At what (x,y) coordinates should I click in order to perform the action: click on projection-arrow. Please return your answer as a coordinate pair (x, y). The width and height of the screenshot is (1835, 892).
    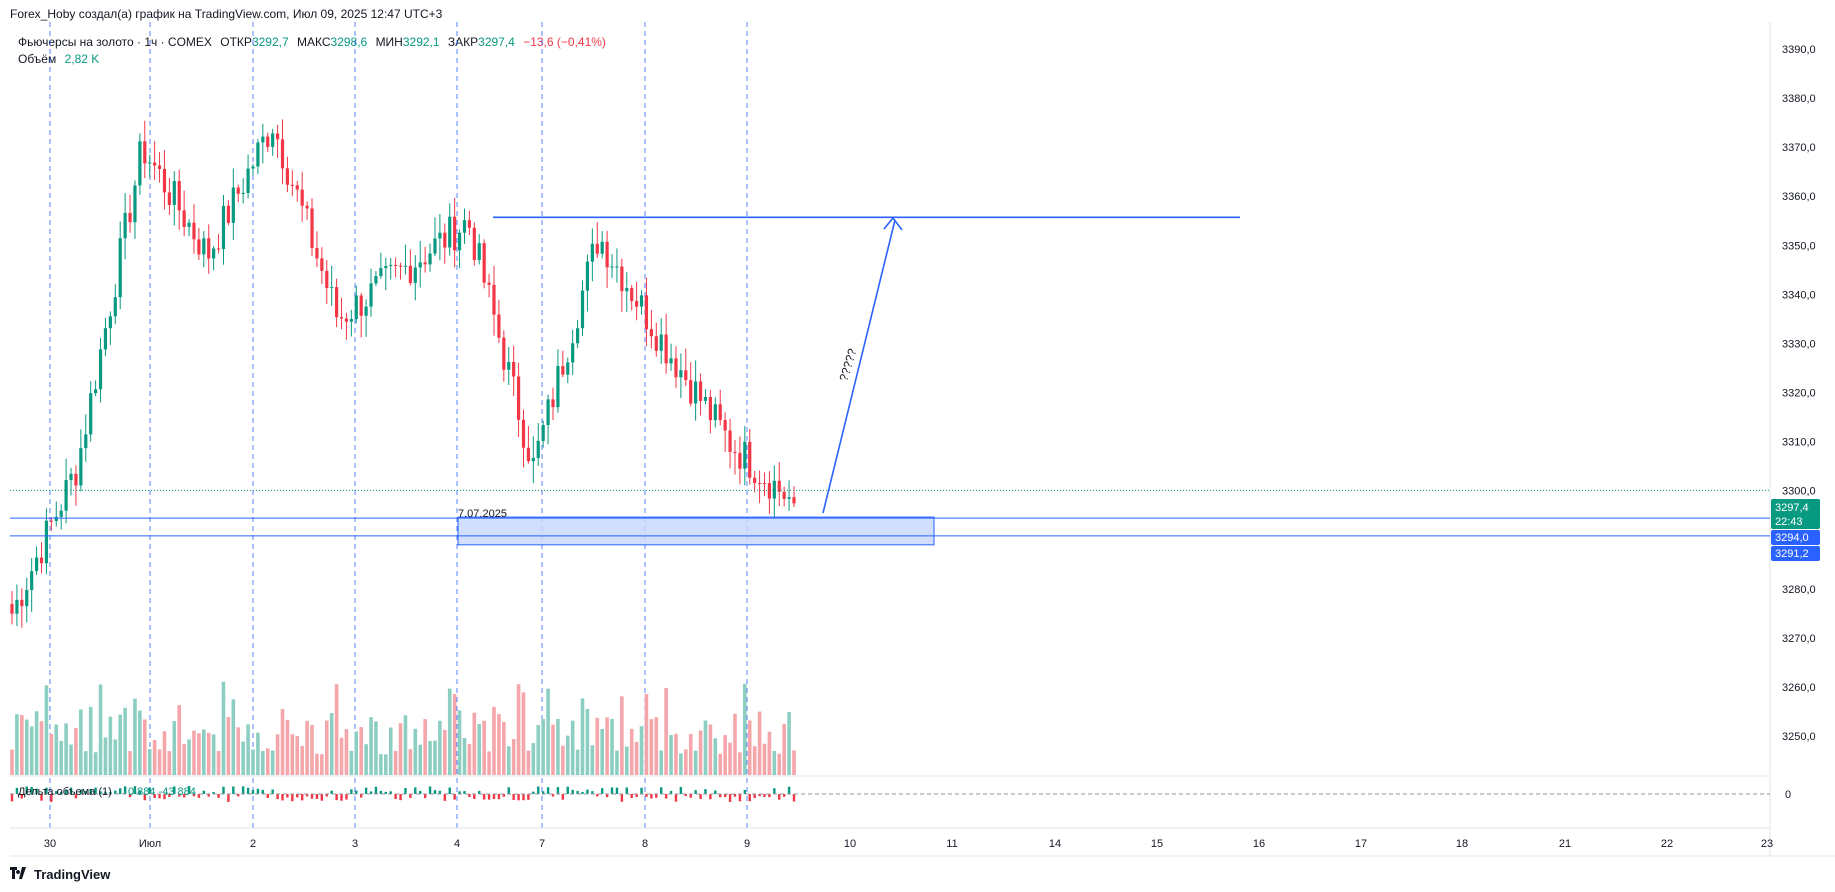
    Looking at the image, I should click on (859, 366).